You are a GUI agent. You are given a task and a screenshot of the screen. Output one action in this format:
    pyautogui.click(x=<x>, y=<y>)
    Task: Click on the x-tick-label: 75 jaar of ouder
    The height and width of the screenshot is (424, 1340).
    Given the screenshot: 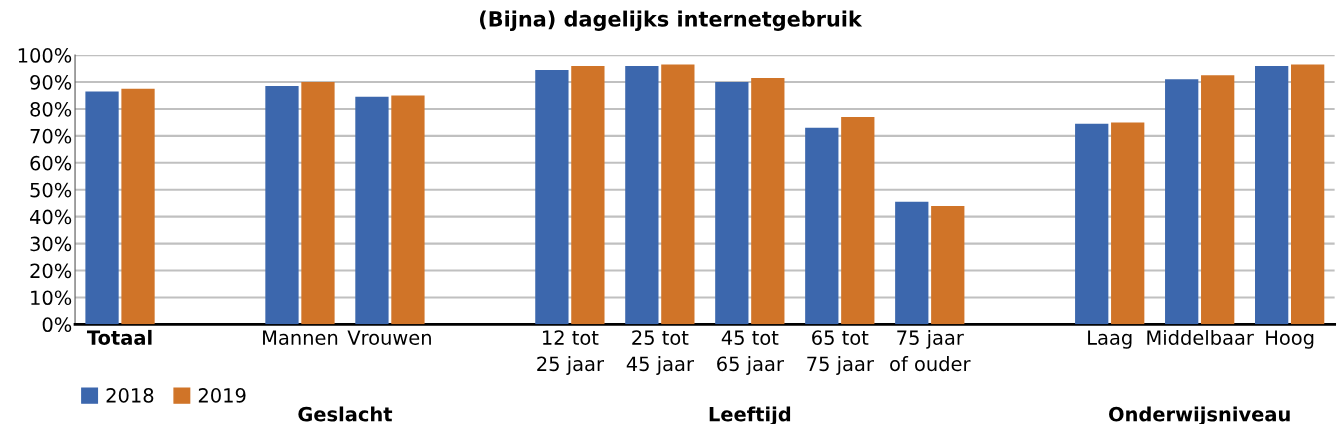 What is the action you would take?
    pyautogui.click(x=930, y=350)
    